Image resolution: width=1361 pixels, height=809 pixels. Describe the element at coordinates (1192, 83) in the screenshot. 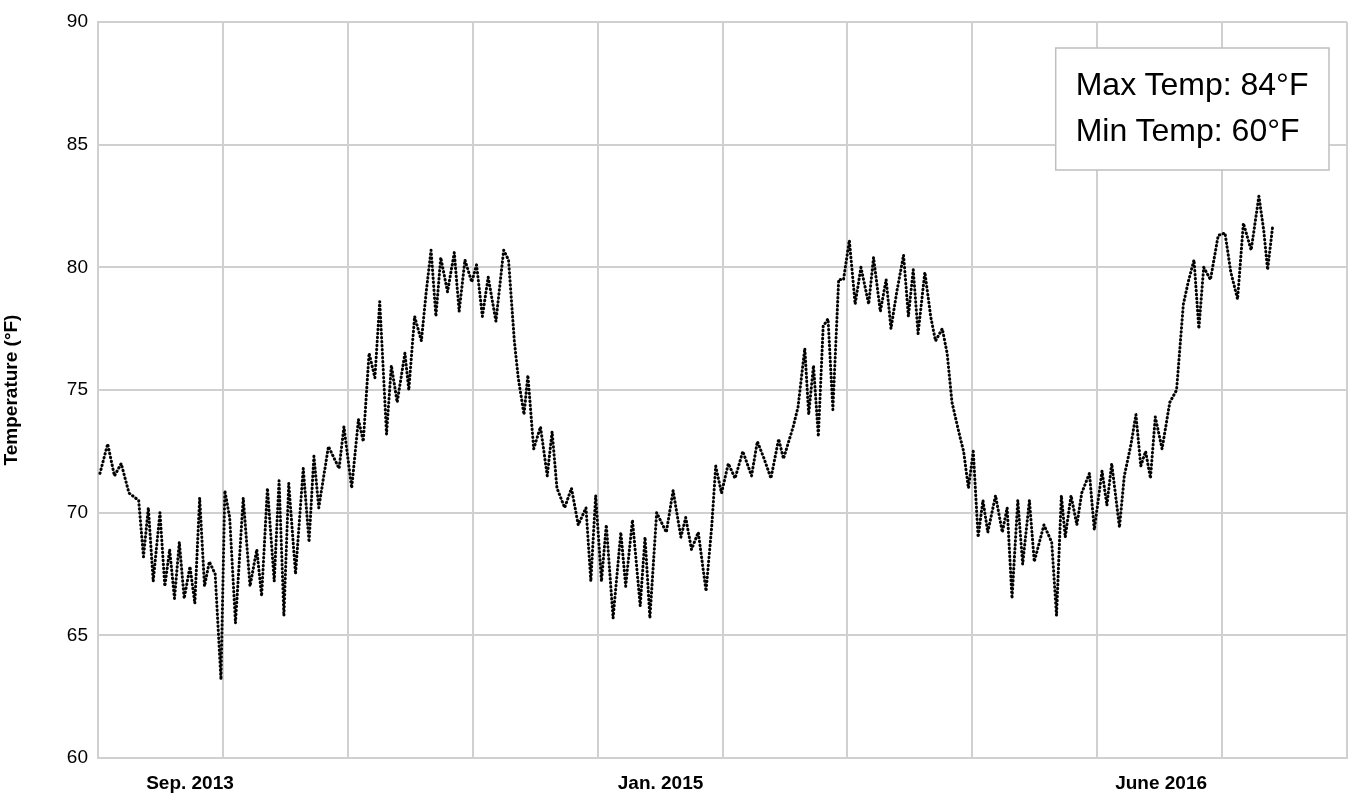

I see `annotation: Max Temp: 84°F` at that location.